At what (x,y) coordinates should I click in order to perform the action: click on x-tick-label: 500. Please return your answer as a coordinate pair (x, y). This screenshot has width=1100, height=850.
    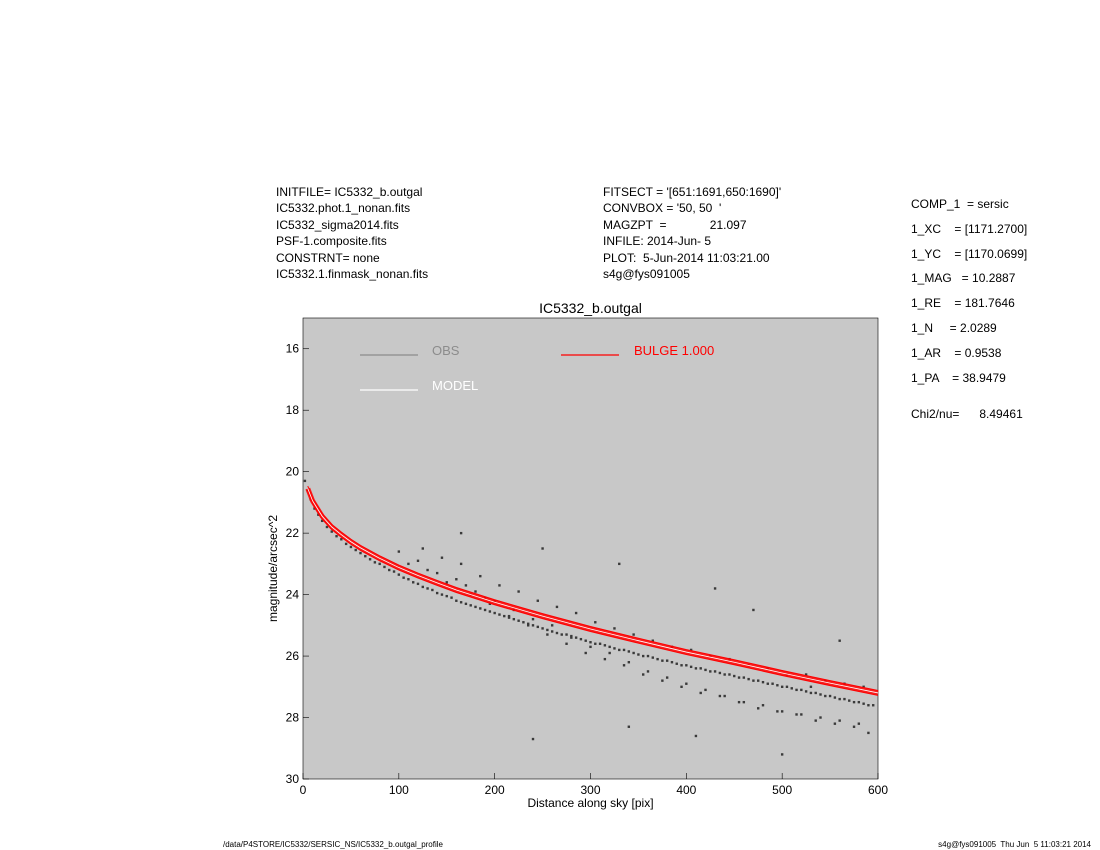
    Looking at the image, I should click on (782, 790).